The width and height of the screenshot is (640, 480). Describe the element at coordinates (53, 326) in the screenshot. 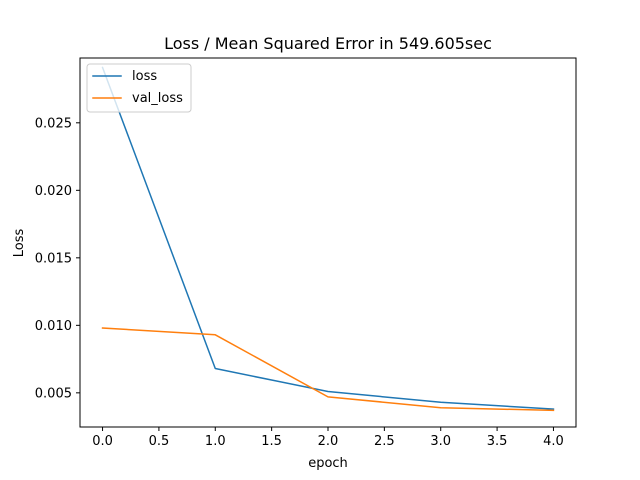

I see `y-tick-label: 0.010` at that location.